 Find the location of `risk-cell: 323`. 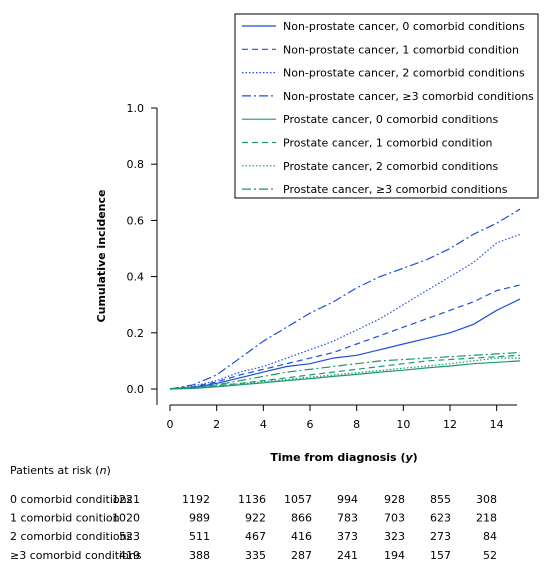

risk-cell: 323 is located at coordinates (394, 536).